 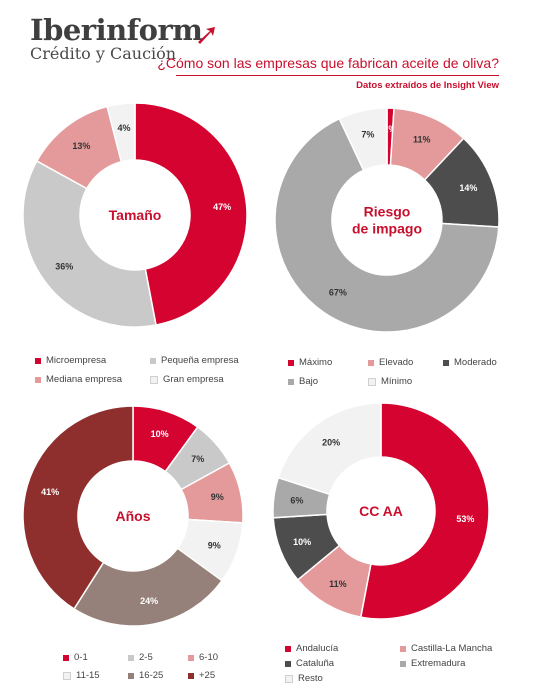 I want to click on legend-item: 11-15, so click(x=81, y=675).